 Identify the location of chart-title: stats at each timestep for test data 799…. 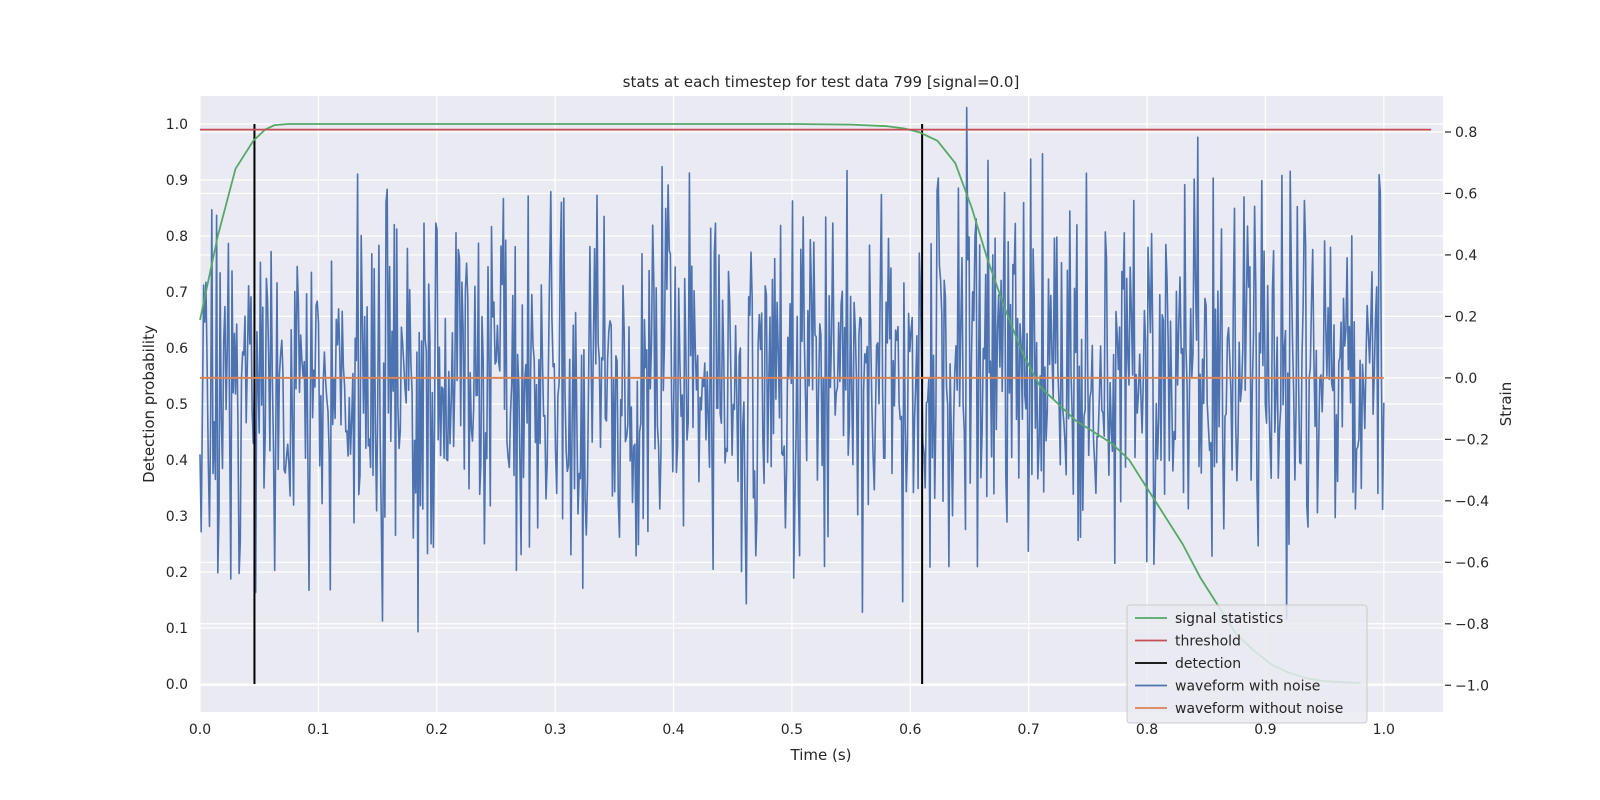
(821, 82).